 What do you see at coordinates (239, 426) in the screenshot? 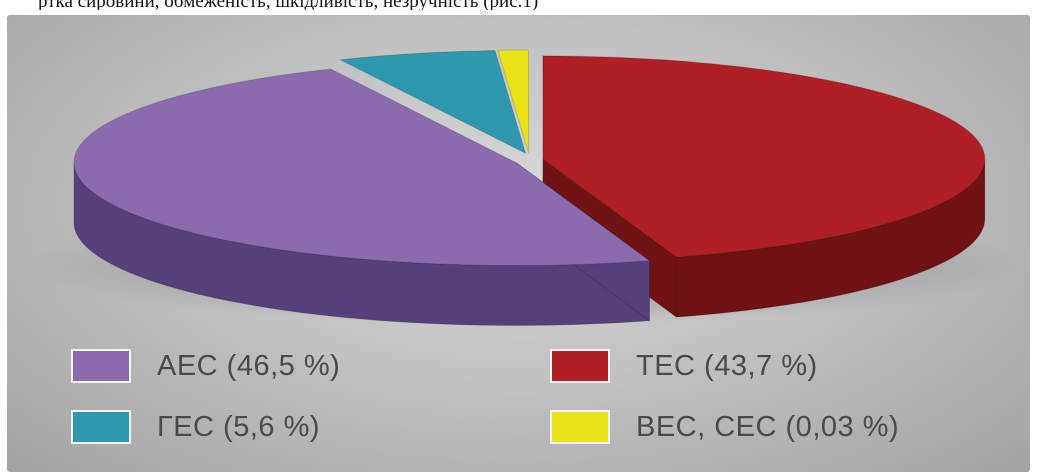
I see `legend-label-ges: ГЕС (5,6 %)` at bounding box center [239, 426].